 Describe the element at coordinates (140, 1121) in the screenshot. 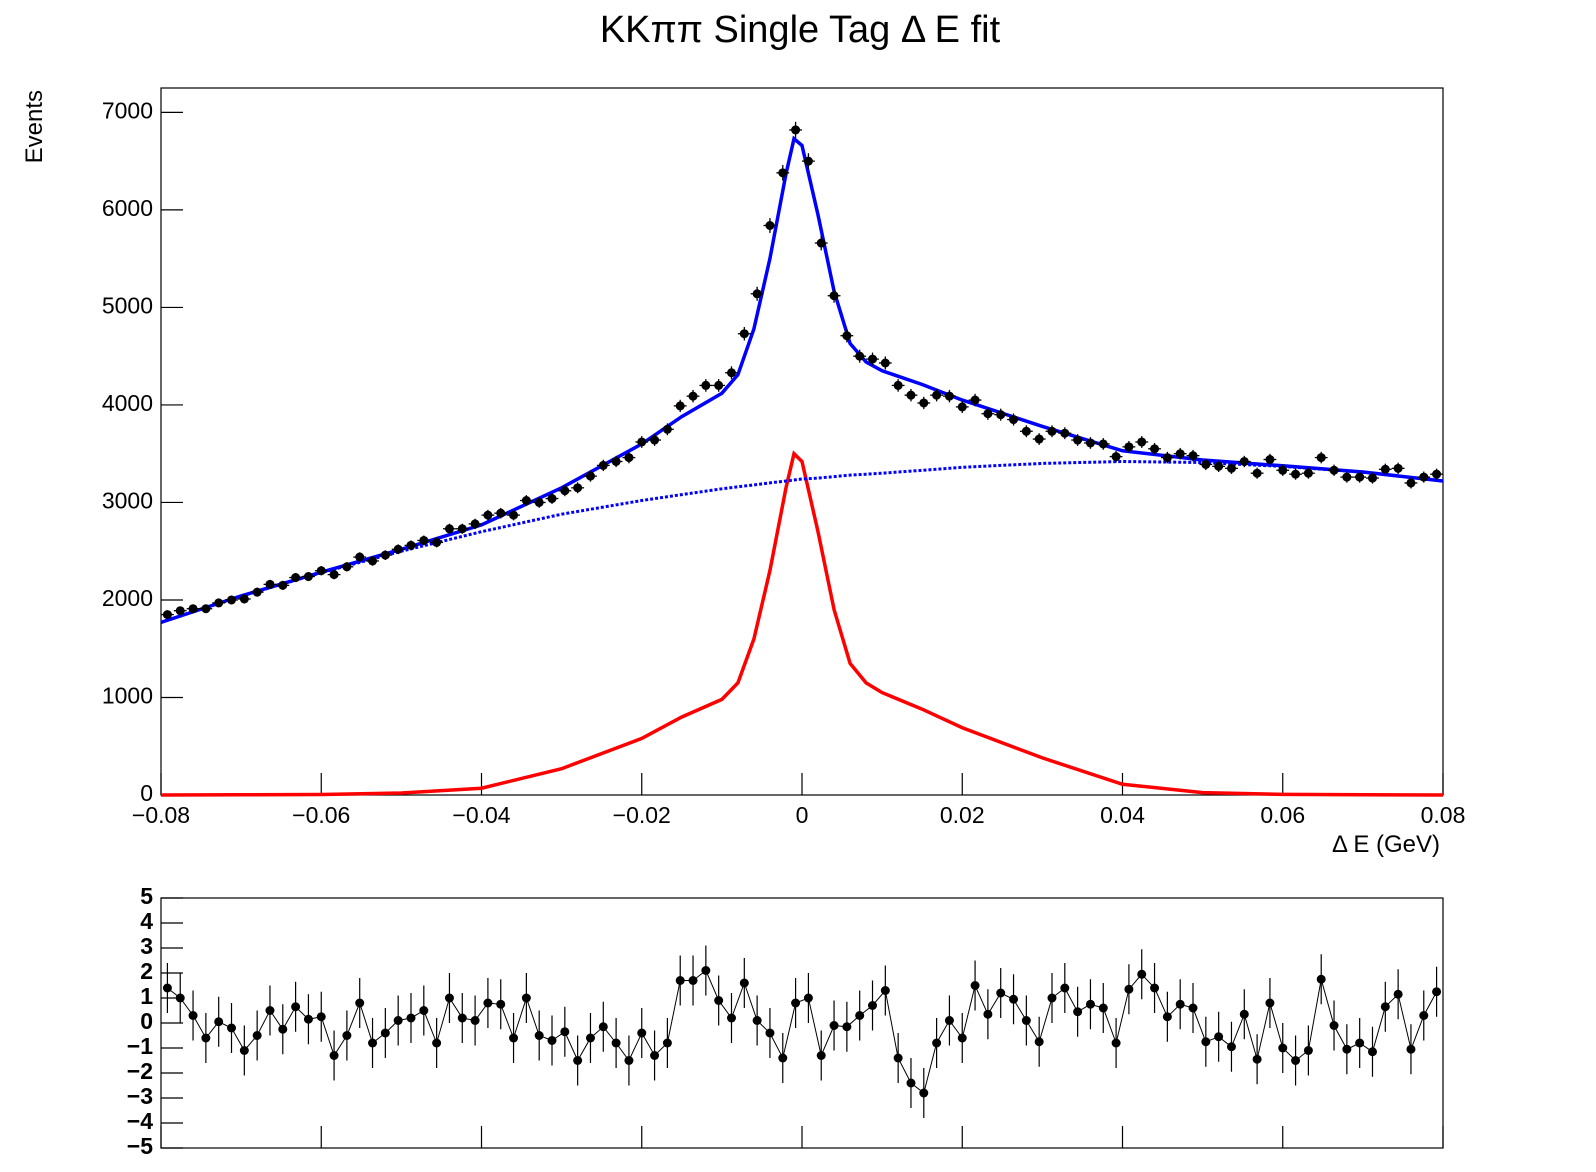

I see `y-tick-label: −4` at that location.